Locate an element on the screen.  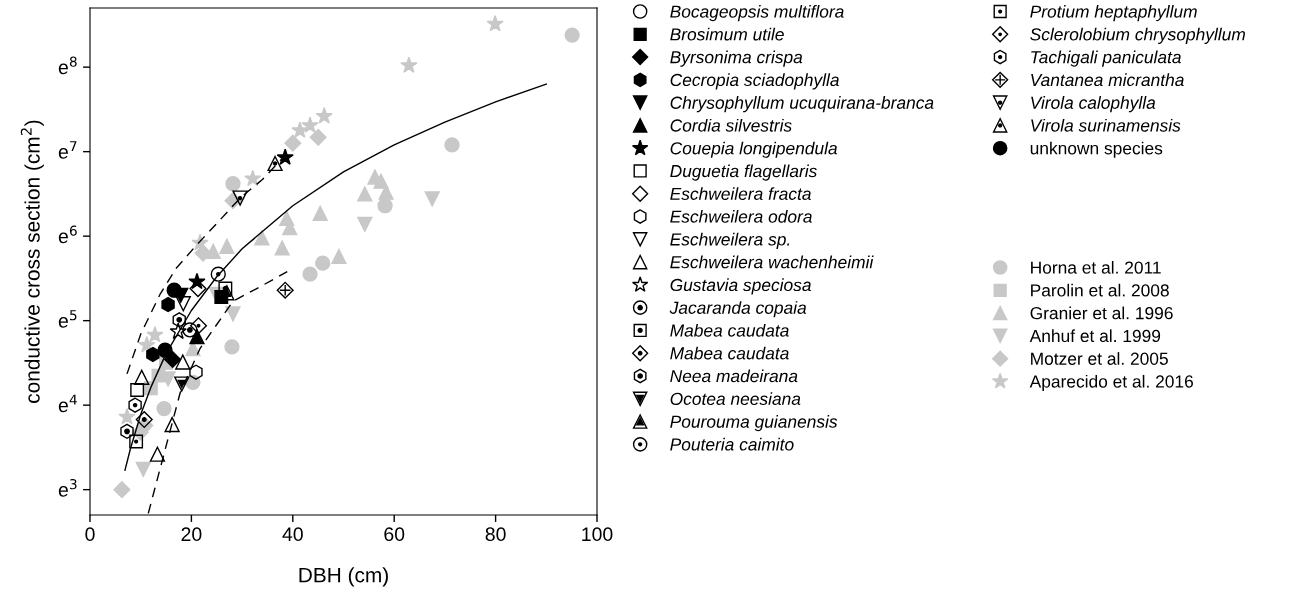
legend-label: Couepia longipendula is located at coordinates (754, 149).